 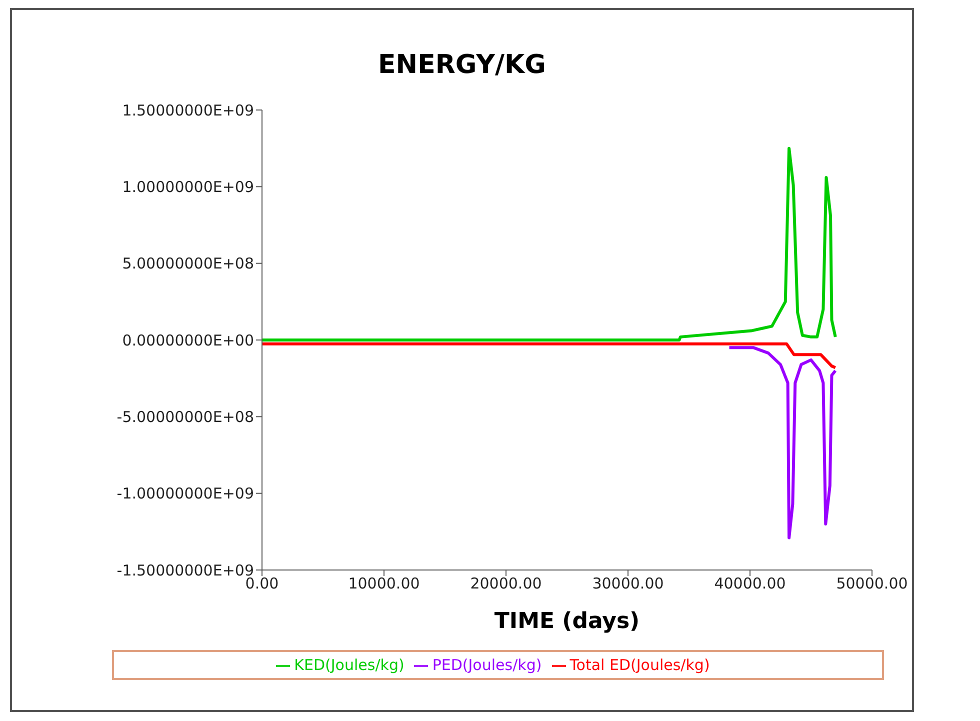 I want to click on y-tick-label: -5.00000000E+08, so click(x=185, y=417).